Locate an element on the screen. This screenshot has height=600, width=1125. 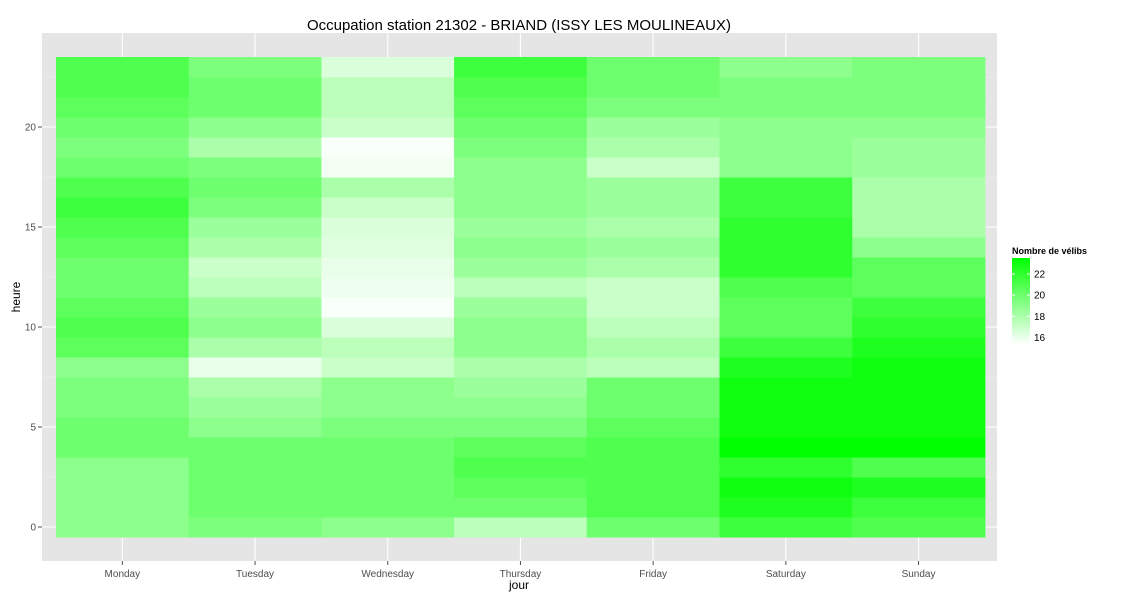
legend-tick-label: 16 is located at coordinates (1040, 338).